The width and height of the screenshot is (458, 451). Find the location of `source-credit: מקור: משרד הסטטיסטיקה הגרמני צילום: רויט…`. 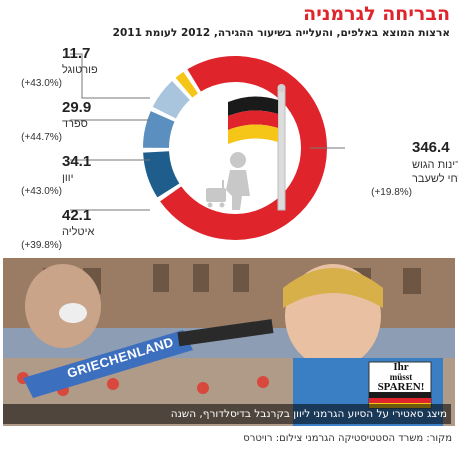

source-credit: מקור: משרד הסטטיסטיקה הגרמני צילום: רויט… is located at coordinates (347, 438).